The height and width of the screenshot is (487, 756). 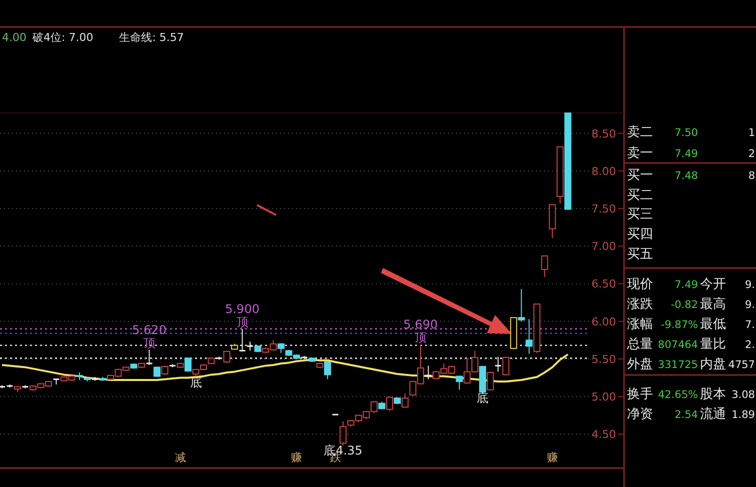 I want to click on text: 最高, so click(x=713, y=304).